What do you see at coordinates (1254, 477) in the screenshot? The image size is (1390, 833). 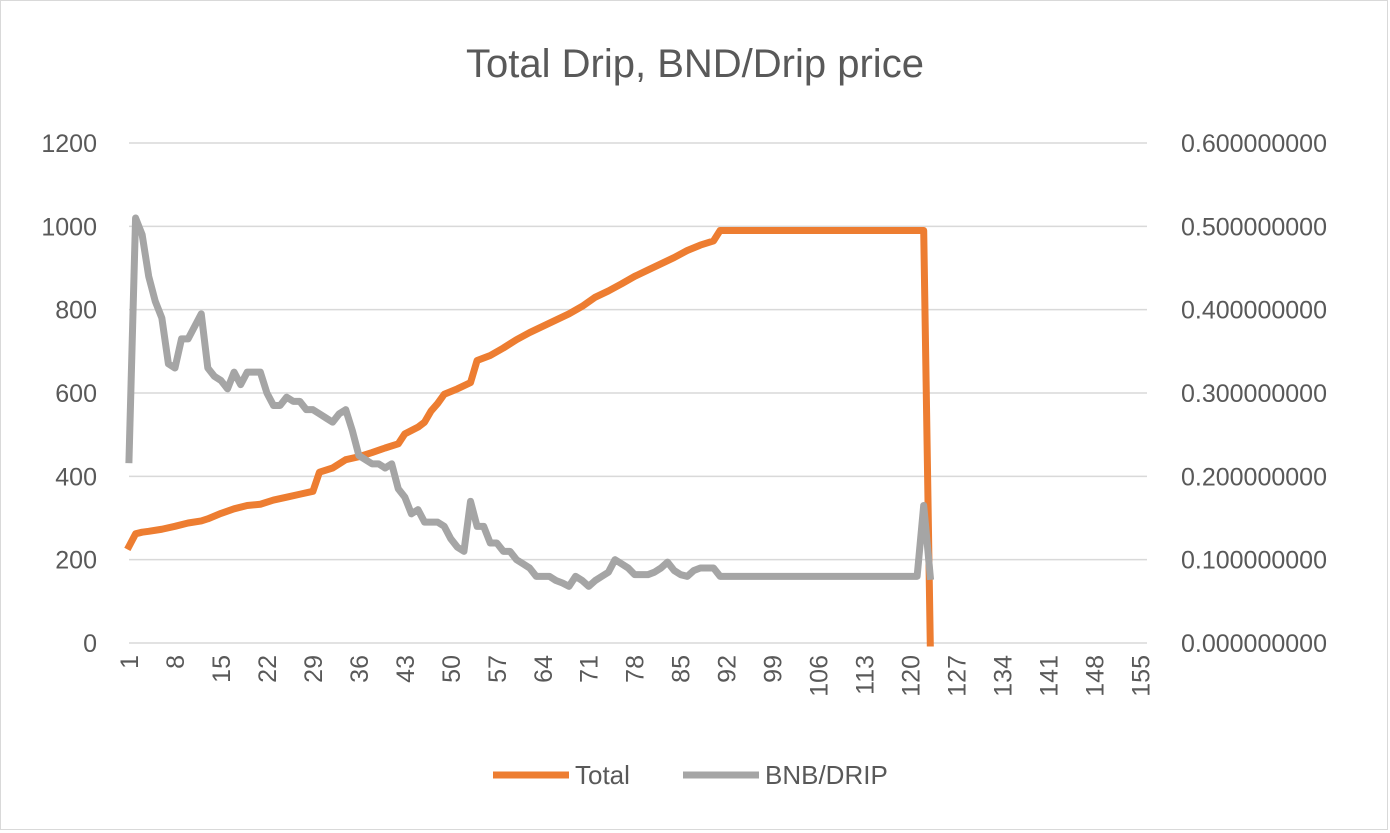 I see `right-y-tick-label: 0.200000000` at bounding box center [1254, 477].